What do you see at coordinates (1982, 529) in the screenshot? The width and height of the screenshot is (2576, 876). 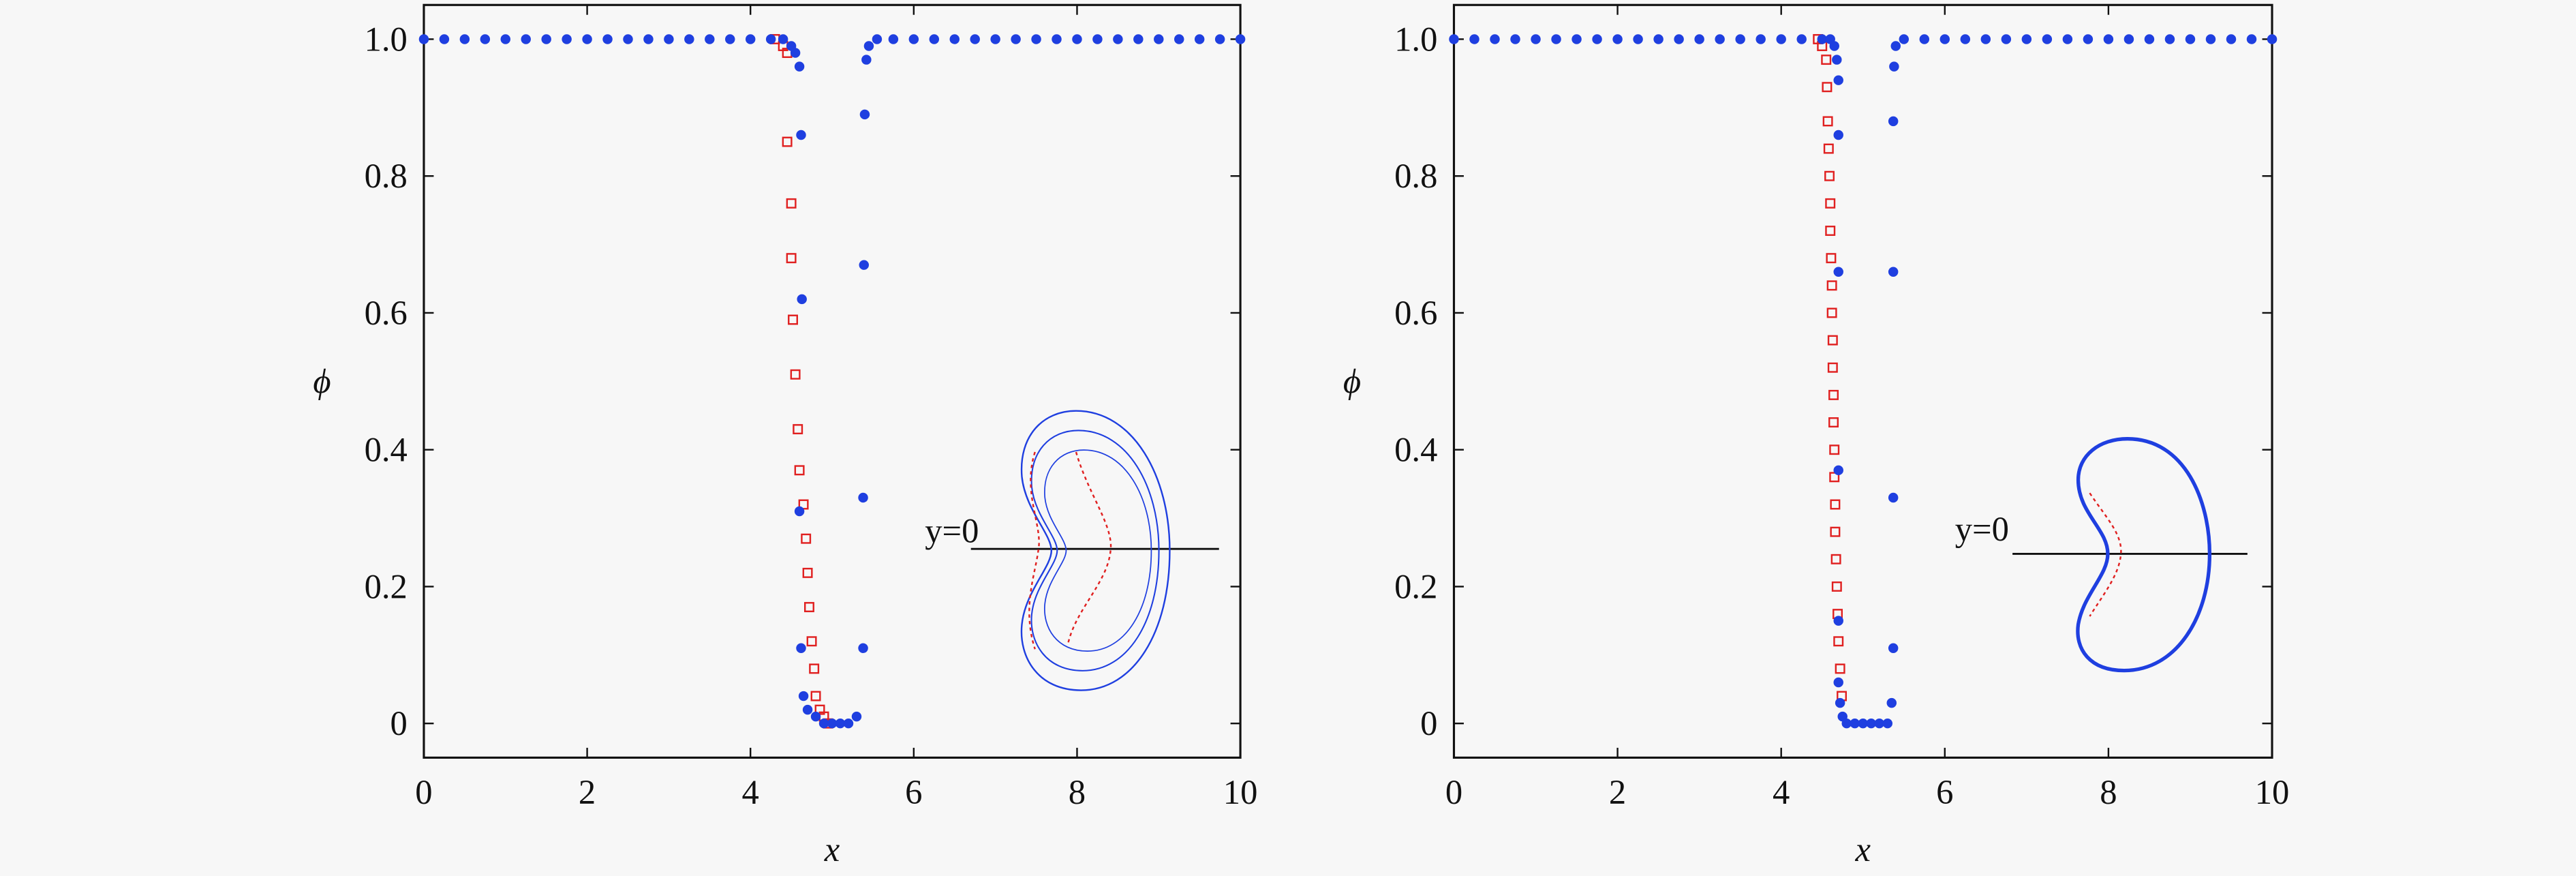 I see `annotation: y=0` at bounding box center [1982, 529].